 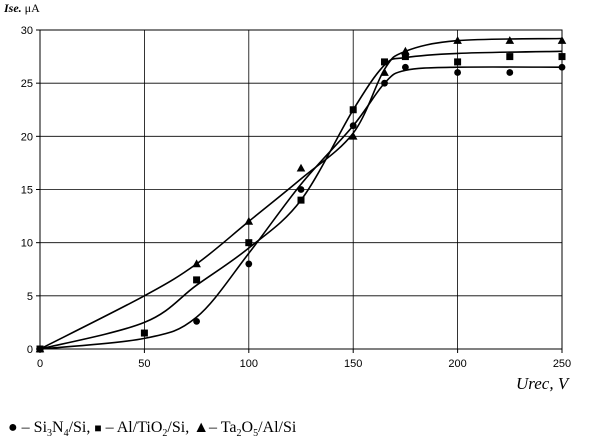 I want to click on x-tick-labels: 0 50 100 150 200 250, so click(x=304, y=364).